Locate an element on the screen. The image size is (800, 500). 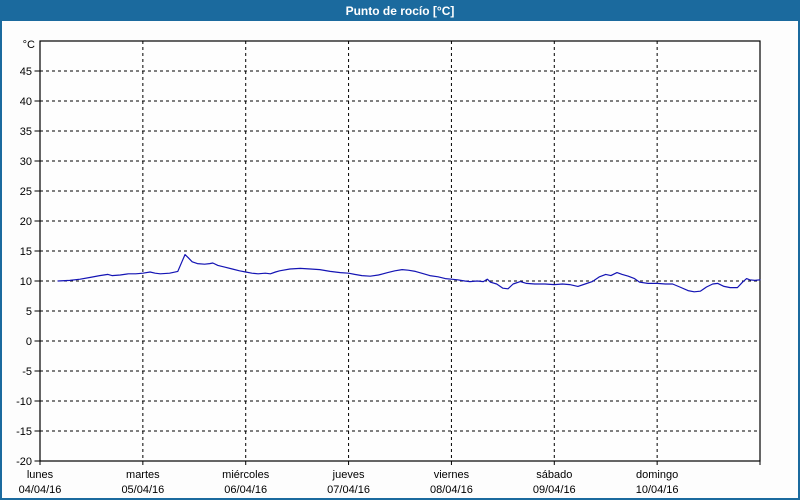
x-axis-date-label: 06/04/16 is located at coordinates (245, 490).